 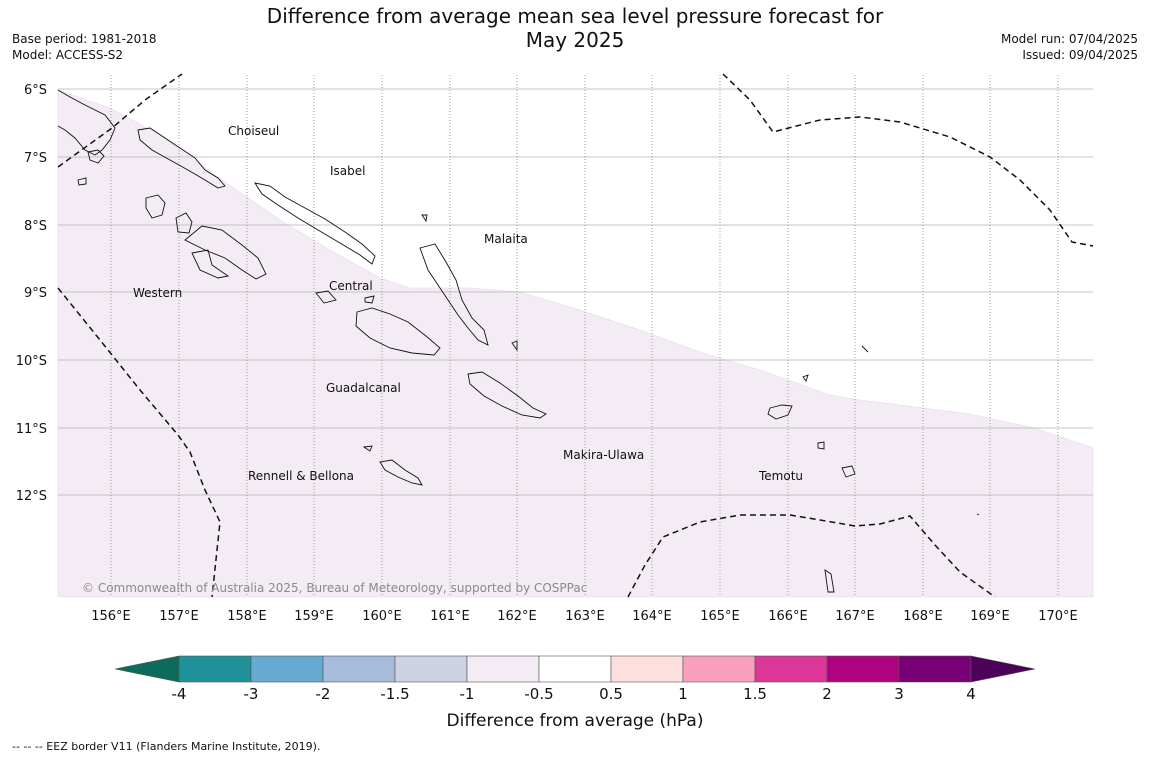 I want to click on guadalcanal-island, so click(x=398, y=331).